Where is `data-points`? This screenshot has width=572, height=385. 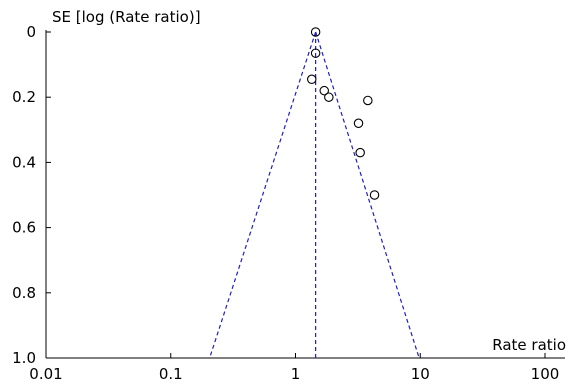
data-points is located at coordinates (343, 113).